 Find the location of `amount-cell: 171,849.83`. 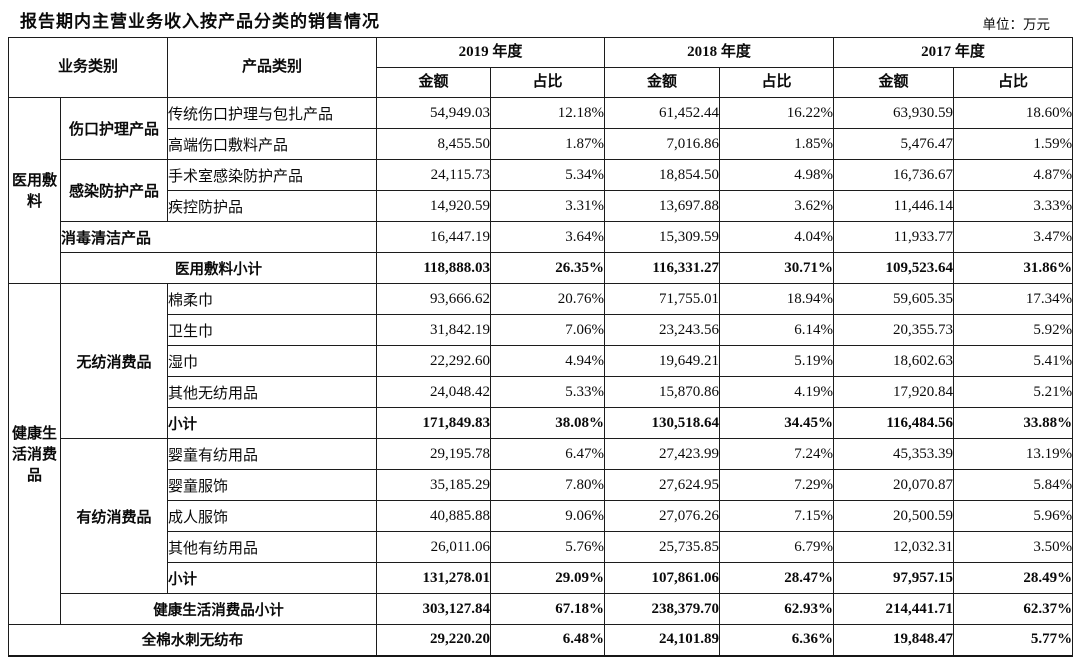

amount-cell: 171,849.83 is located at coordinates (434, 423).